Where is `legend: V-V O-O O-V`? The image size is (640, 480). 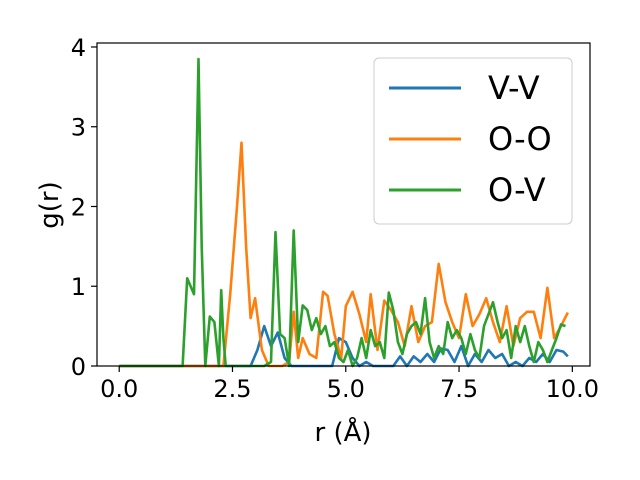
legend: V-V O-O O-V is located at coordinates (473, 141).